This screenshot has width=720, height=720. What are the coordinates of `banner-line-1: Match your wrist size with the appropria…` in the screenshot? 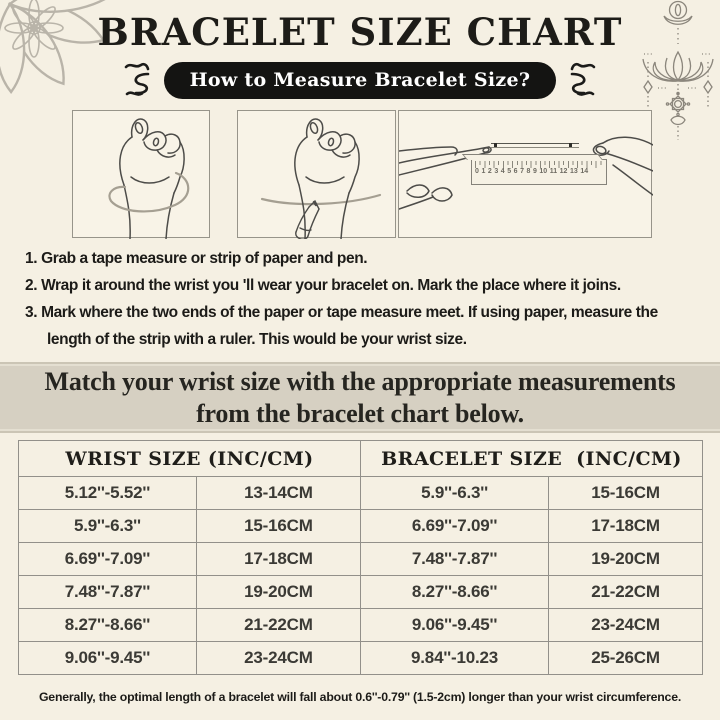 It's located at (360, 381).